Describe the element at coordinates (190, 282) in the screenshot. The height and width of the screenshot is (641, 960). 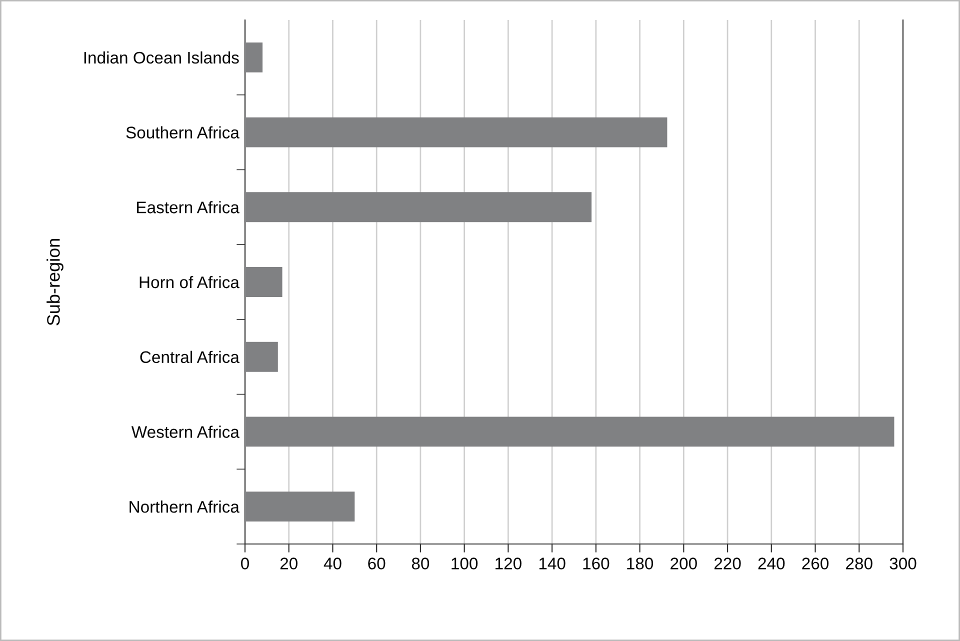
I see `y-tick-label: Horn of Africa` at that location.